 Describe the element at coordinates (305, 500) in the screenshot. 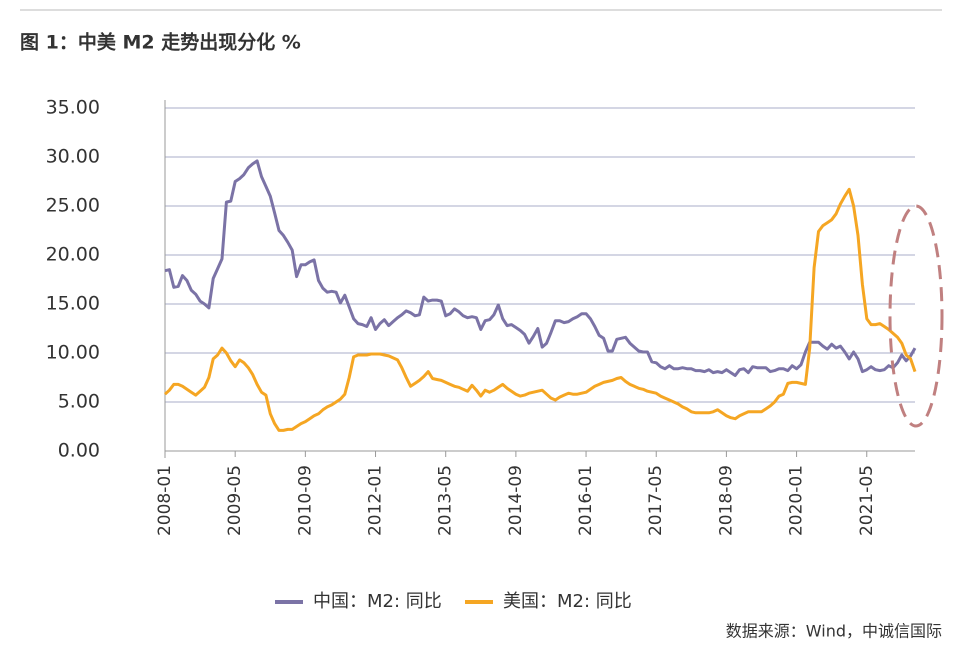

I see `x-tick-label: 2010-09` at that location.